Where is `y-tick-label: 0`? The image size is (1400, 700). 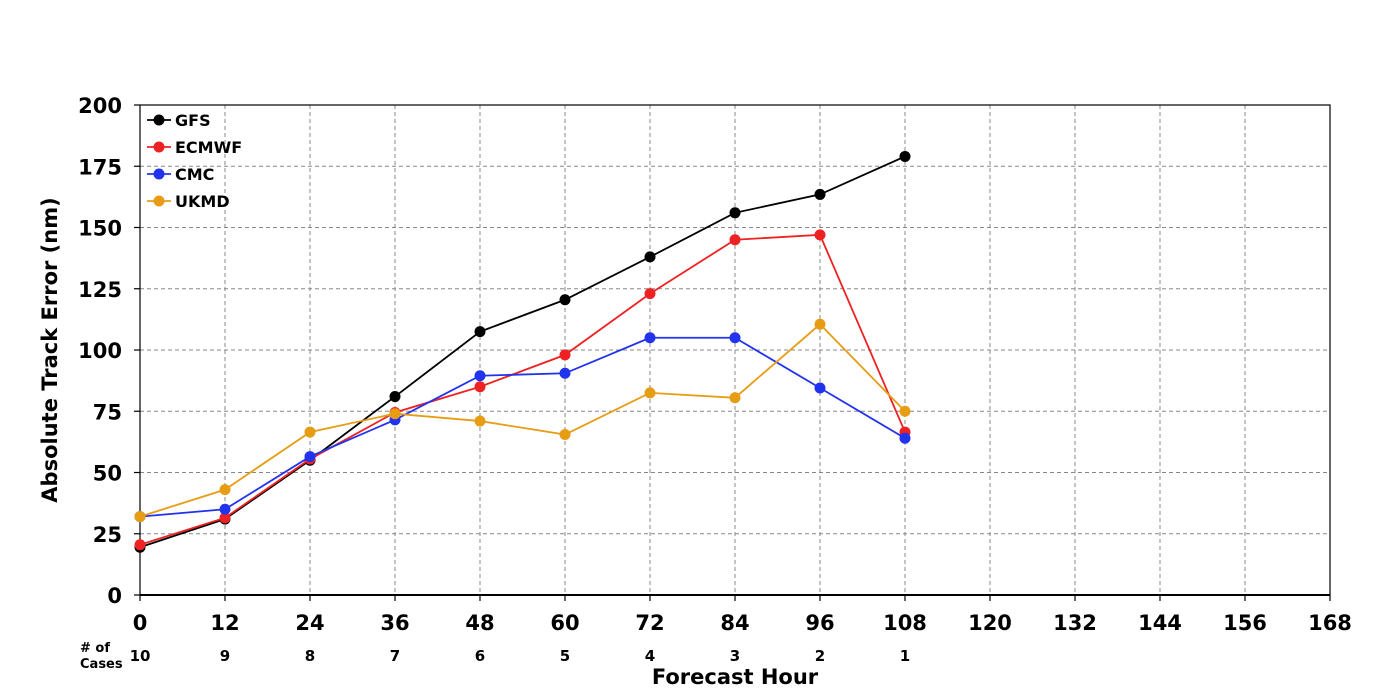
y-tick-label: 0 is located at coordinates (114, 596).